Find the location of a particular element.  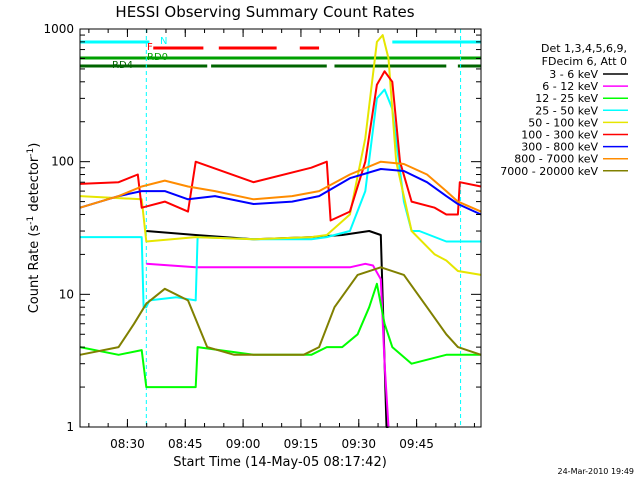

x-tick-label-4: 09:15 is located at coordinates (301, 444).